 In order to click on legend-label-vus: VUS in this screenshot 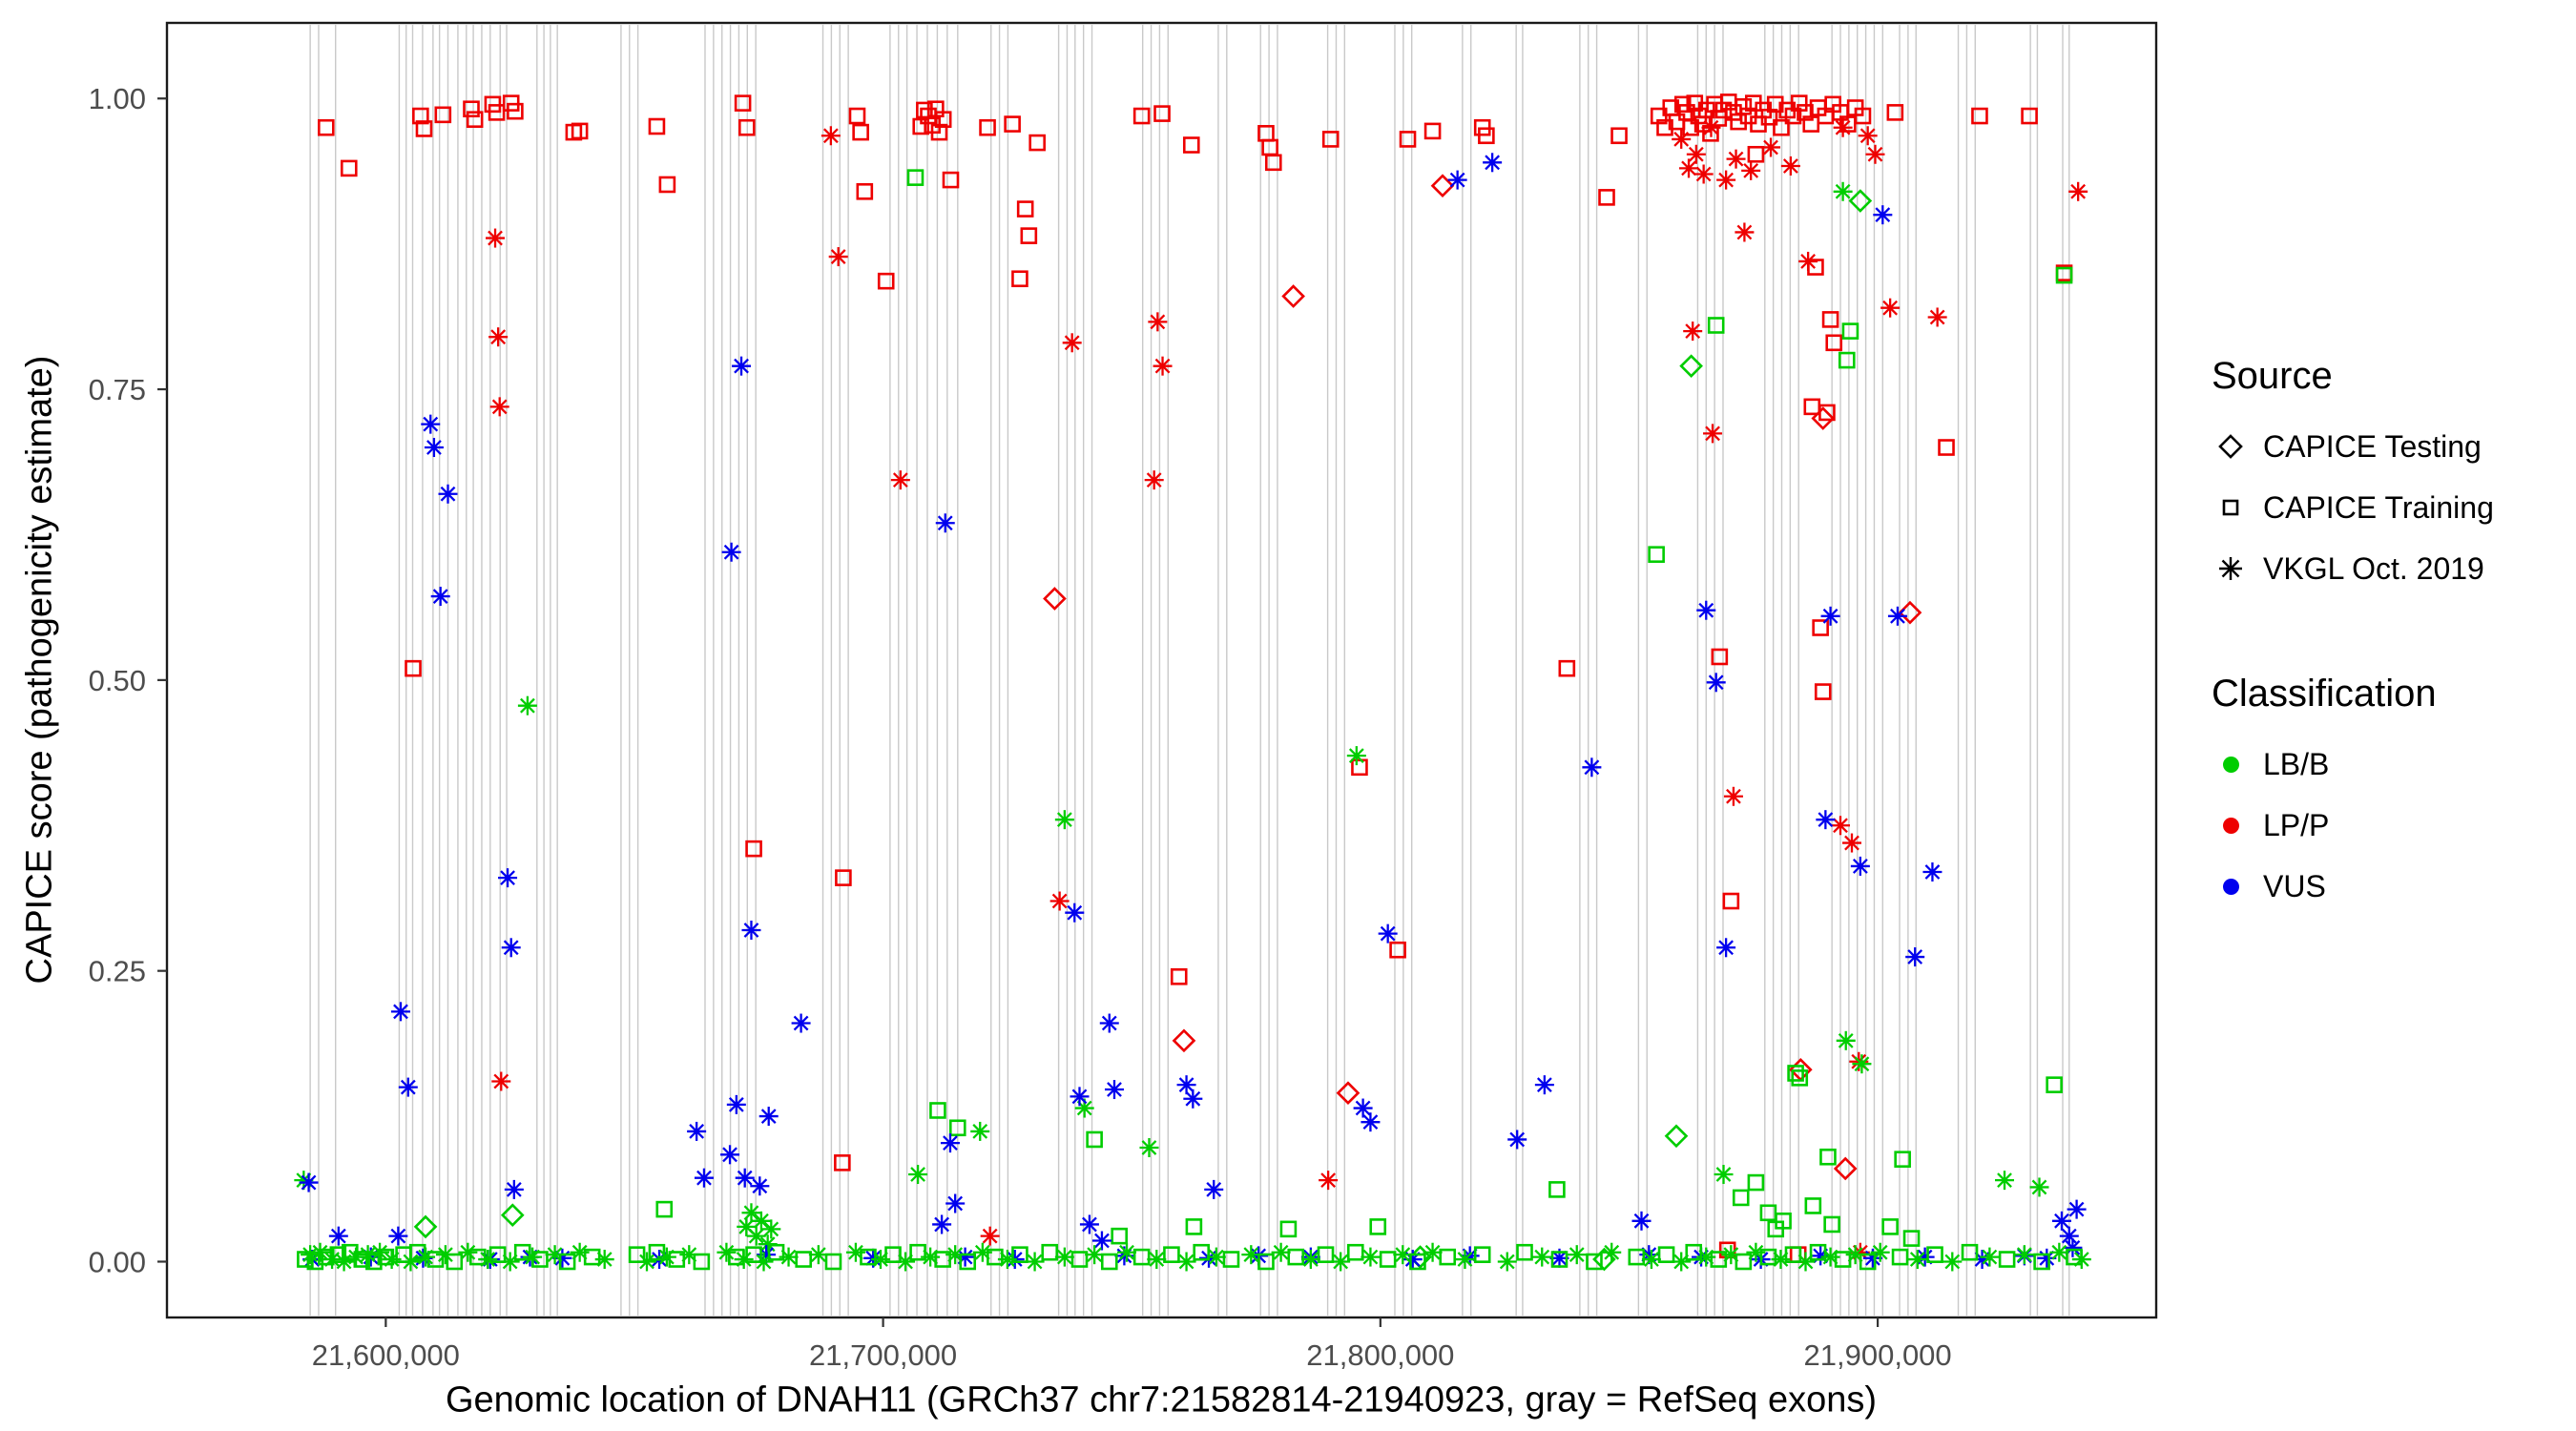, I will do `click(2294, 885)`.